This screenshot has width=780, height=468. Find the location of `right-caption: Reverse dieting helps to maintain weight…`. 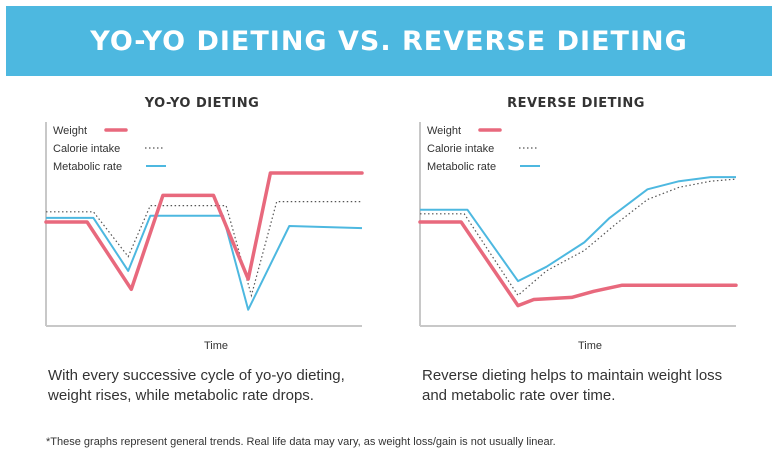

right-caption: Reverse dieting helps to maintain weight… is located at coordinates (592, 386).